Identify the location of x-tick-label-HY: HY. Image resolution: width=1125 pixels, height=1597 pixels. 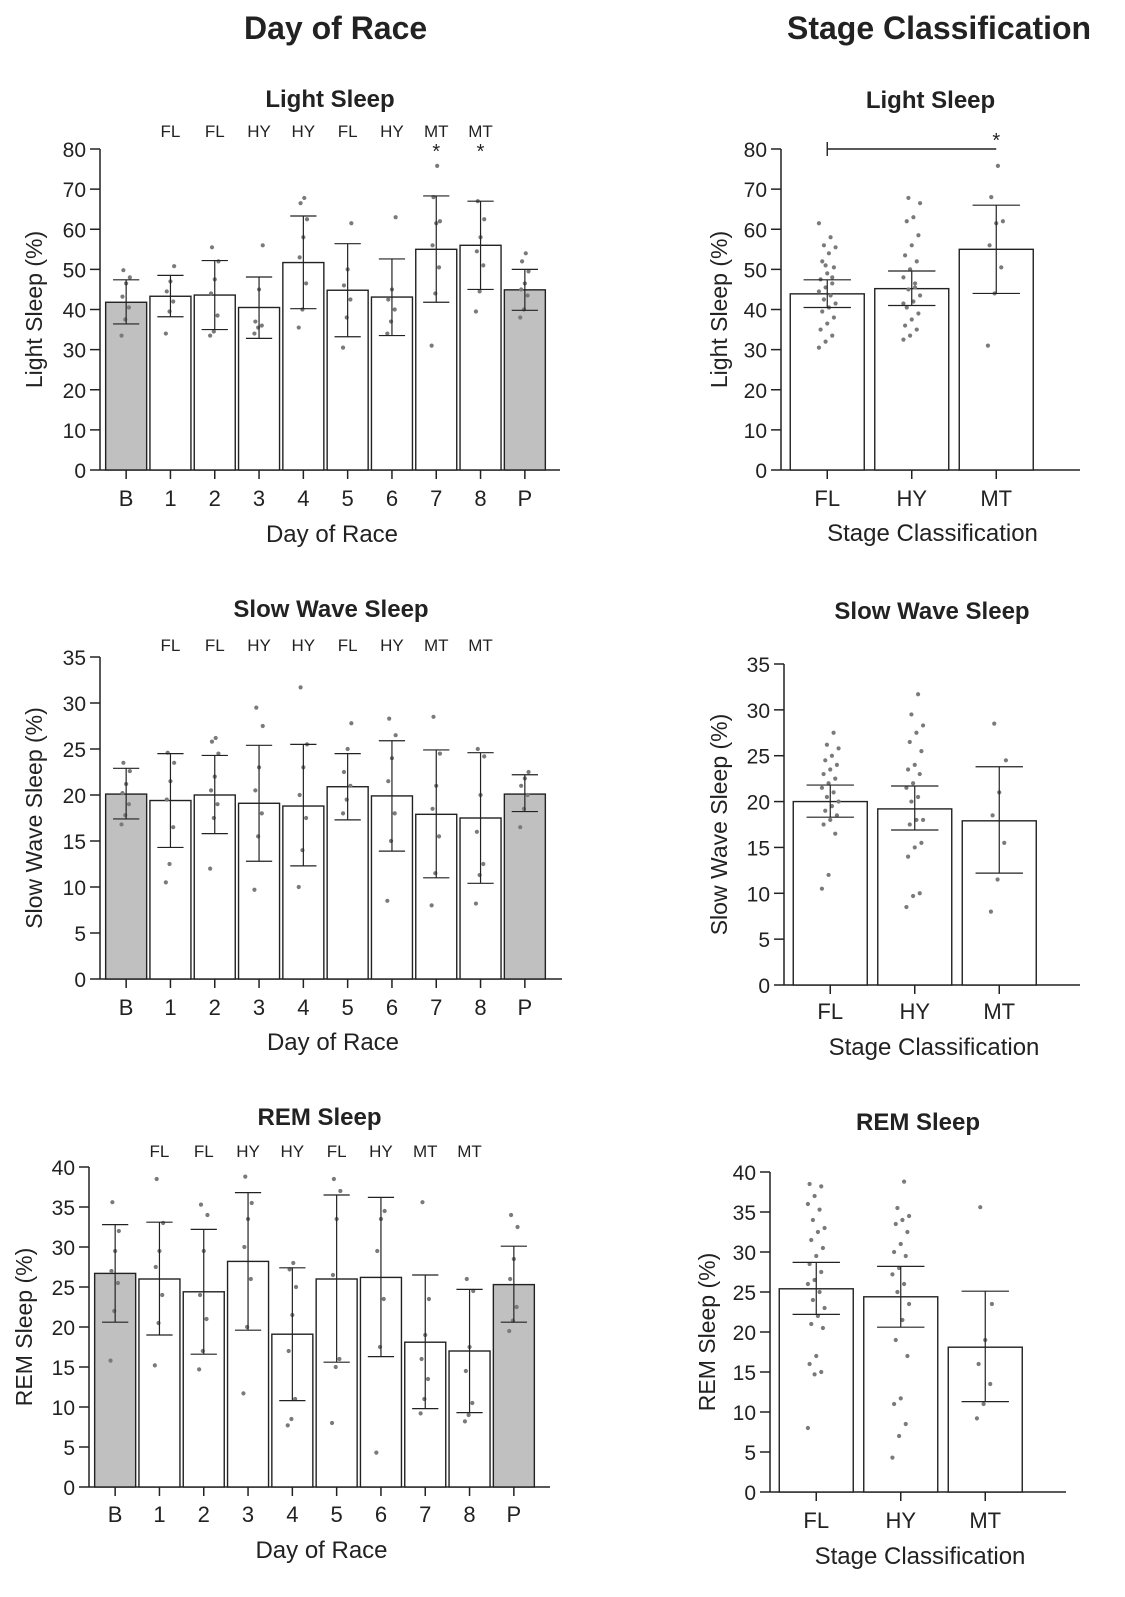
(900, 1520).